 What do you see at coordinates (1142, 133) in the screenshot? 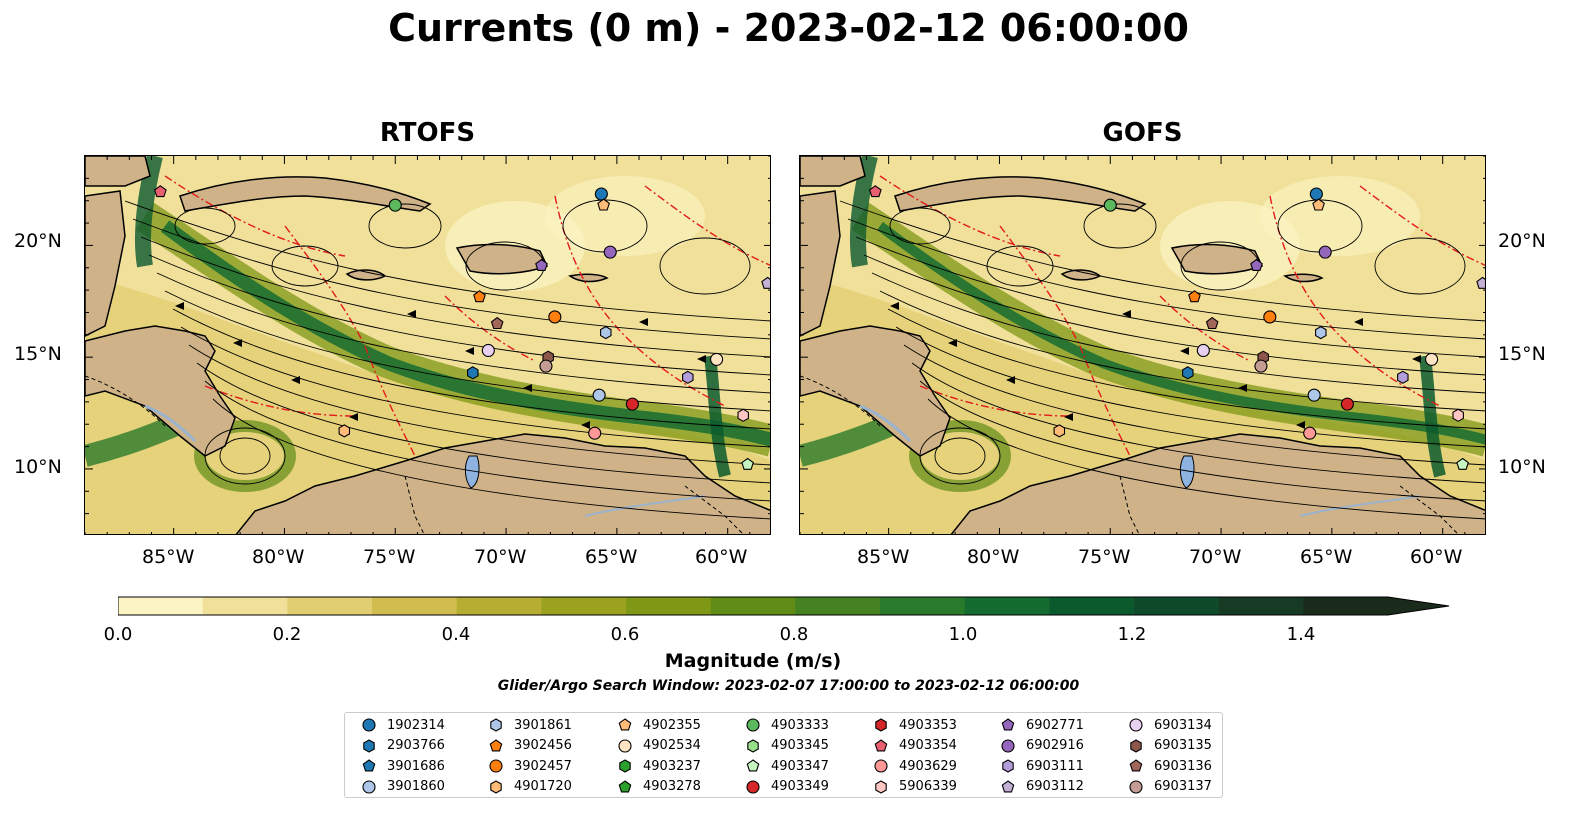
I see `panel-title-gofs: GOFS` at bounding box center [1142, 133].